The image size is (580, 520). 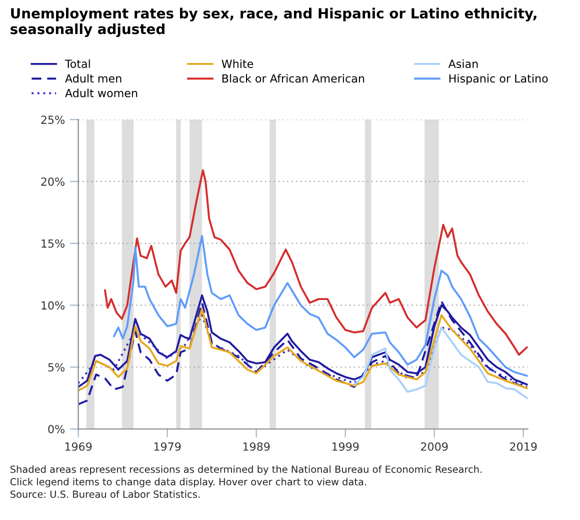 What do you see at coordinates (93, 78) in the screenshot?
I see `legend-label: Adult men` at bounding box center [93, 78].